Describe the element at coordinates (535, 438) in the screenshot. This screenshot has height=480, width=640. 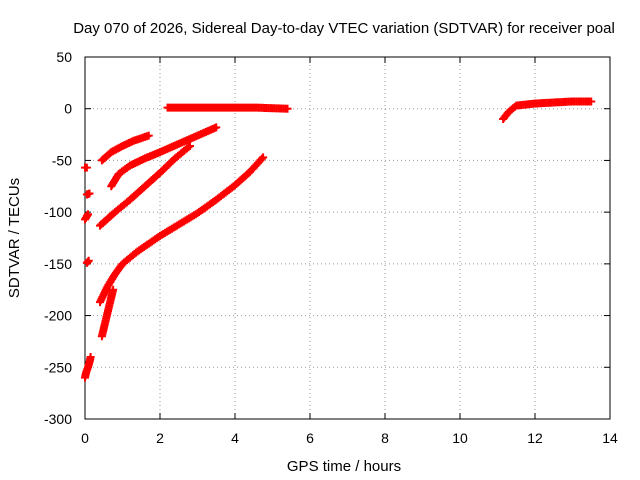
I see `x-tick-label: 12` at that location.